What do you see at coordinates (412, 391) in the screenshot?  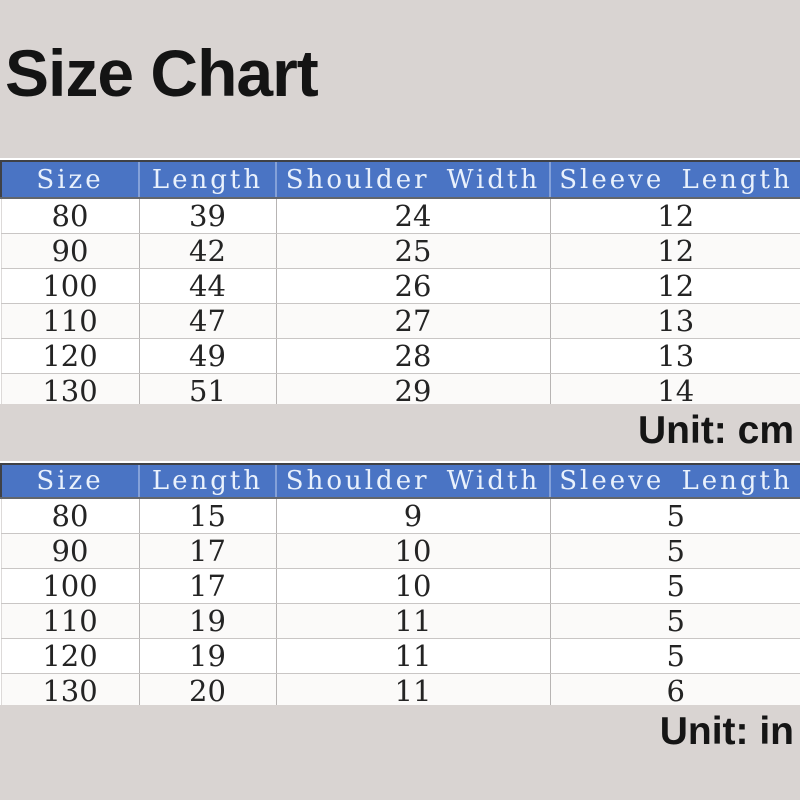 I see `cell-shoulder-width: 29` at bounding box center [412, 391].